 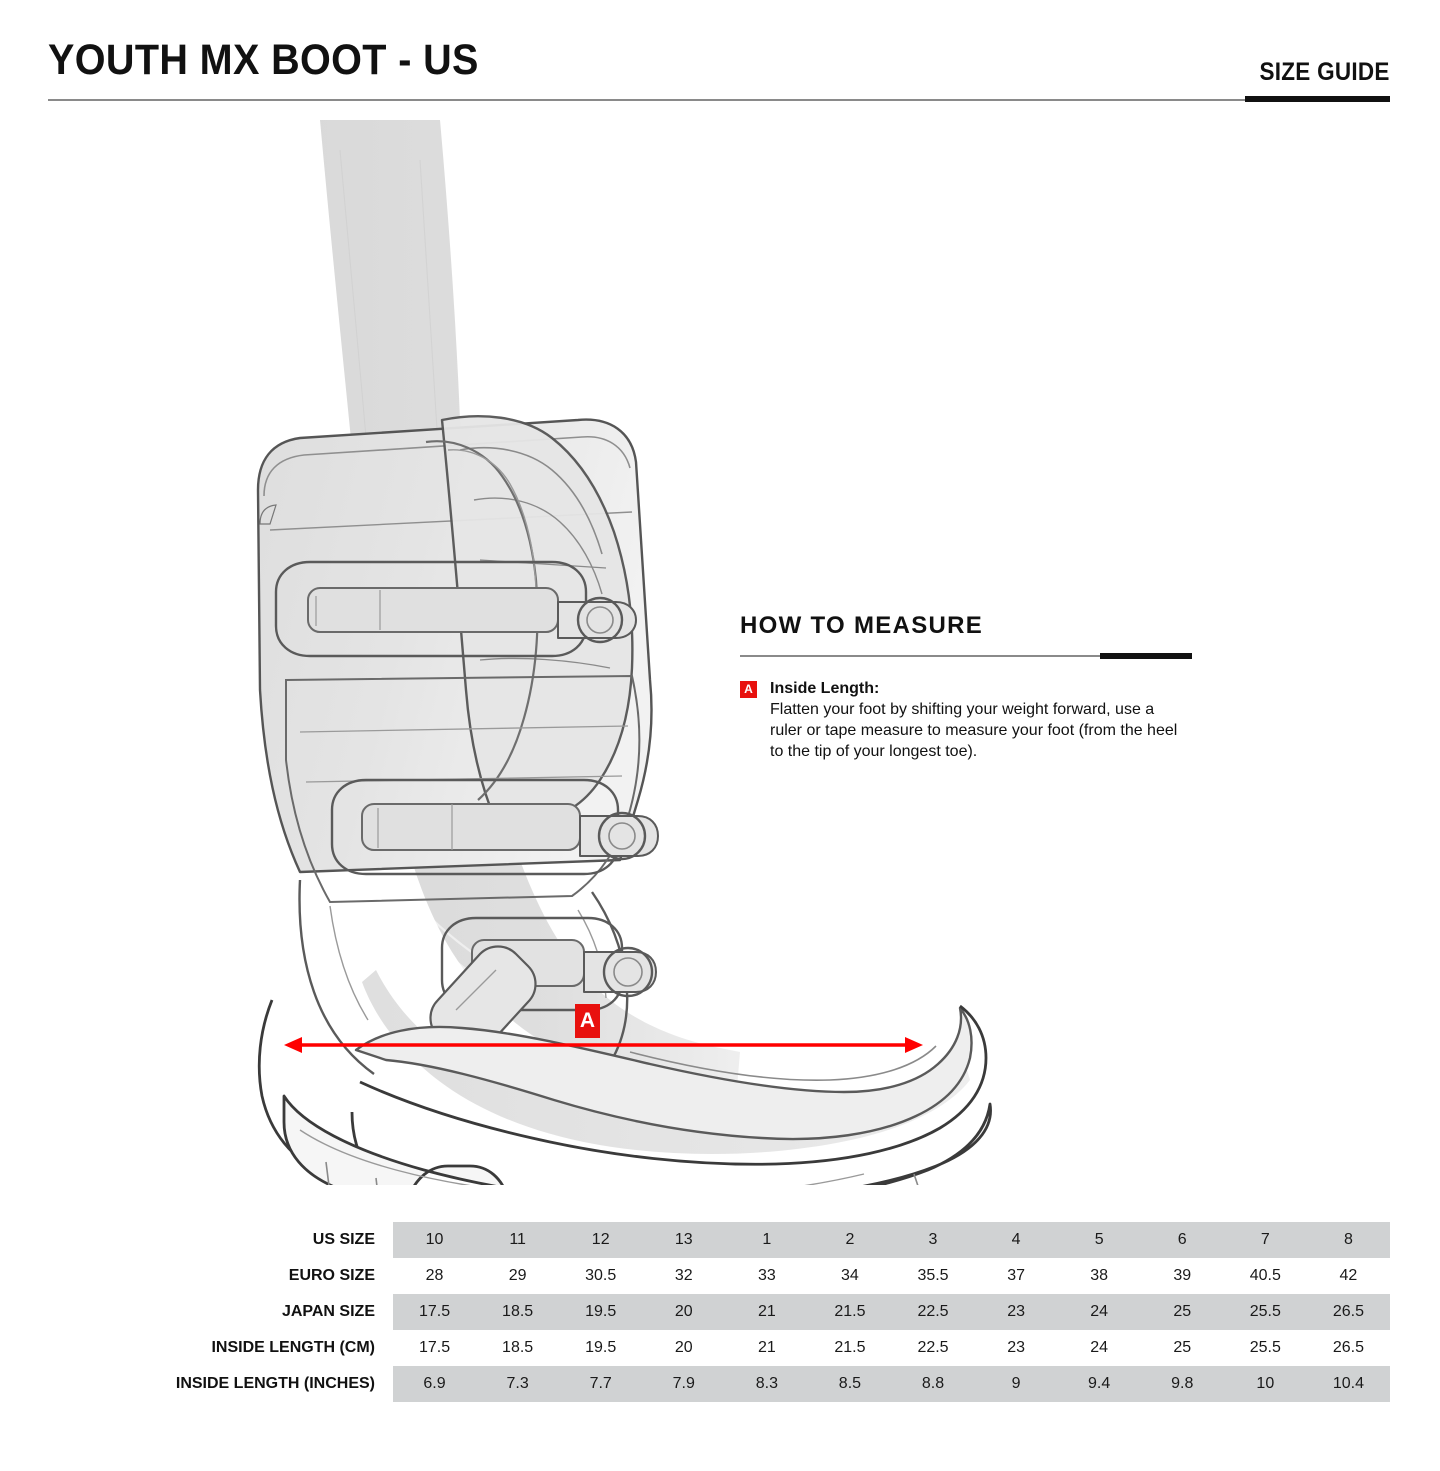 What do you see at coordinates (766, 1383) in the screenshot?
I see `table-cell: 8.3` at bounding box center [766, 1383].